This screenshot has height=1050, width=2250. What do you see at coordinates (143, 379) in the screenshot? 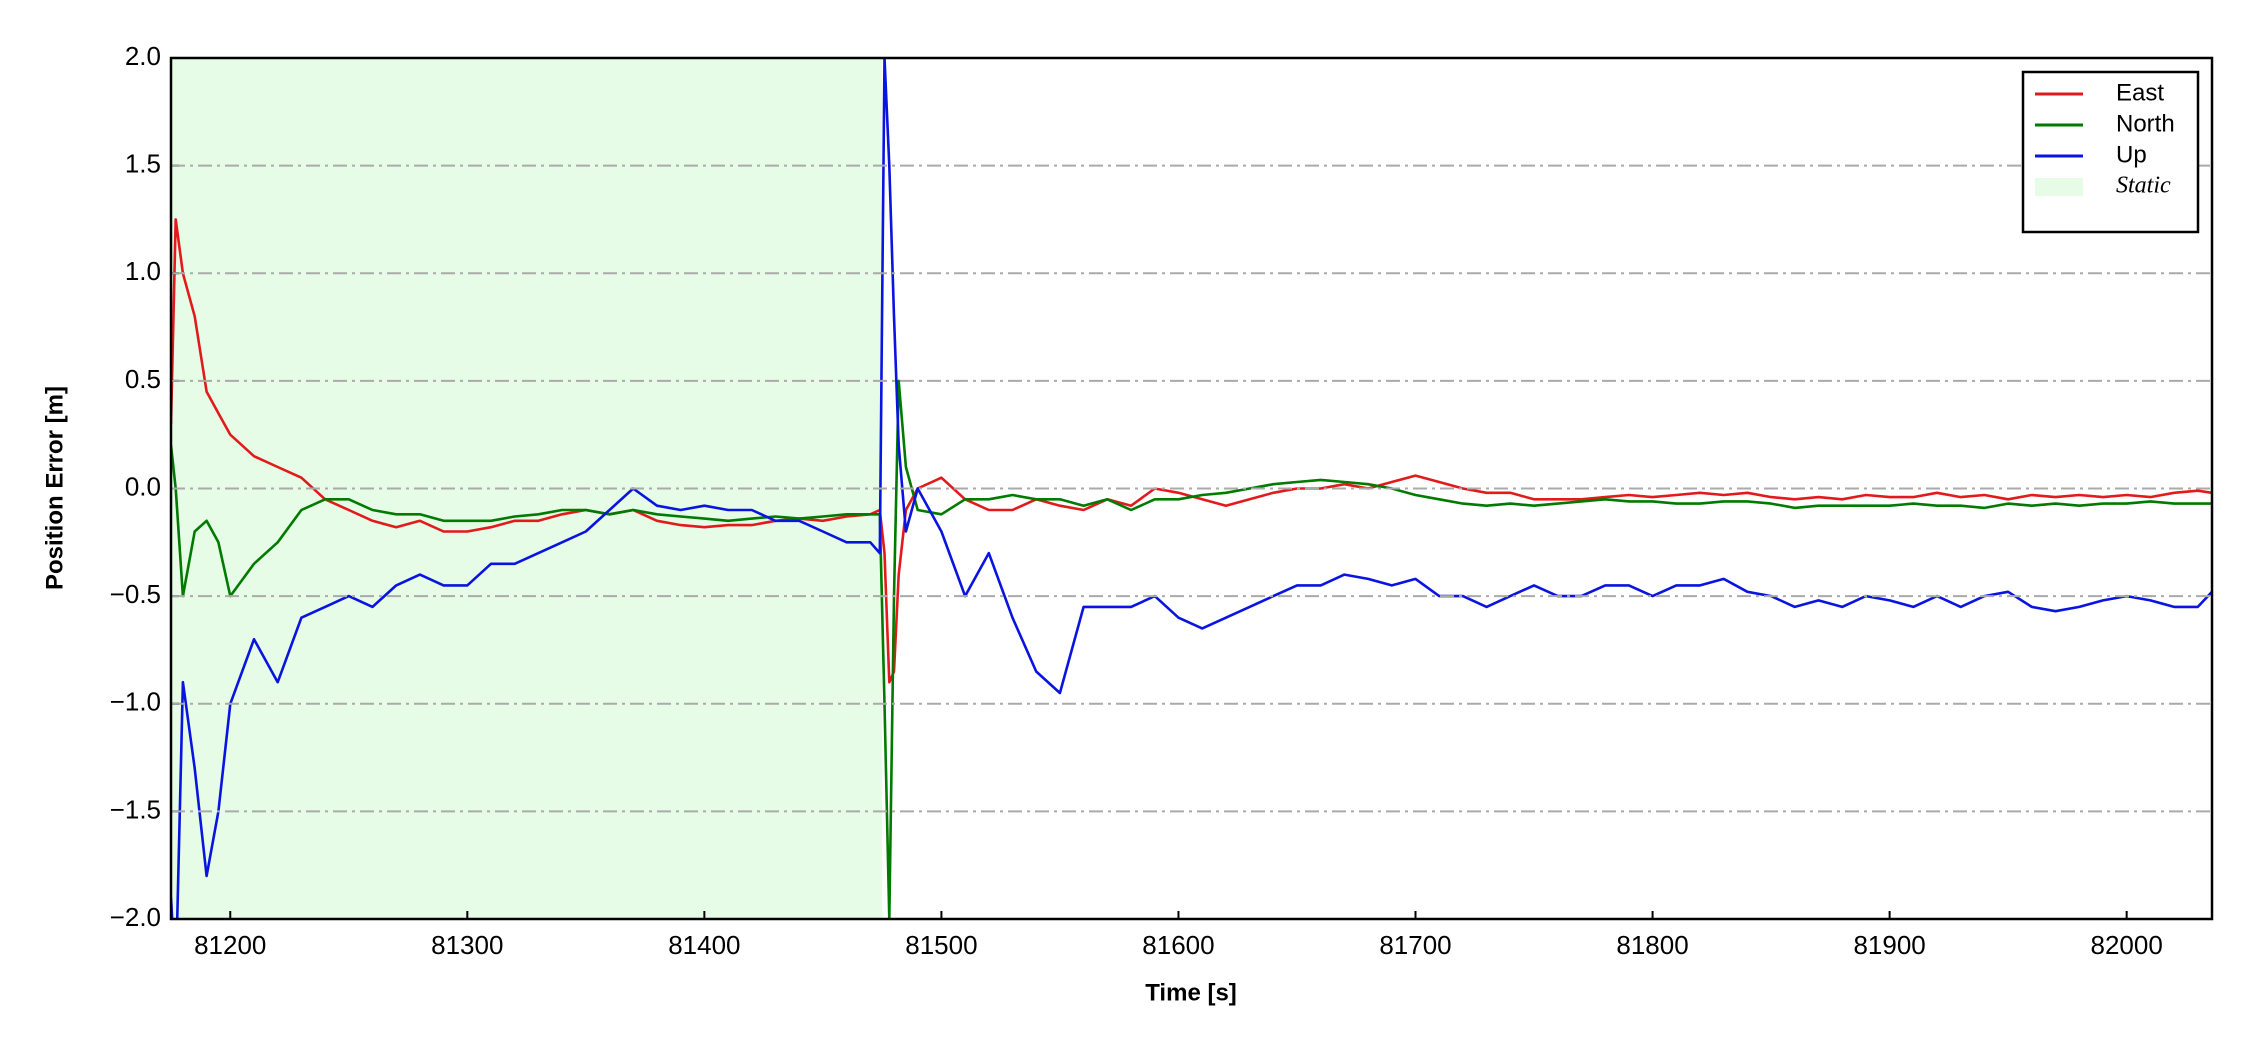
I see `y-tick-label: 0.5` at bounding box center [143, 379].